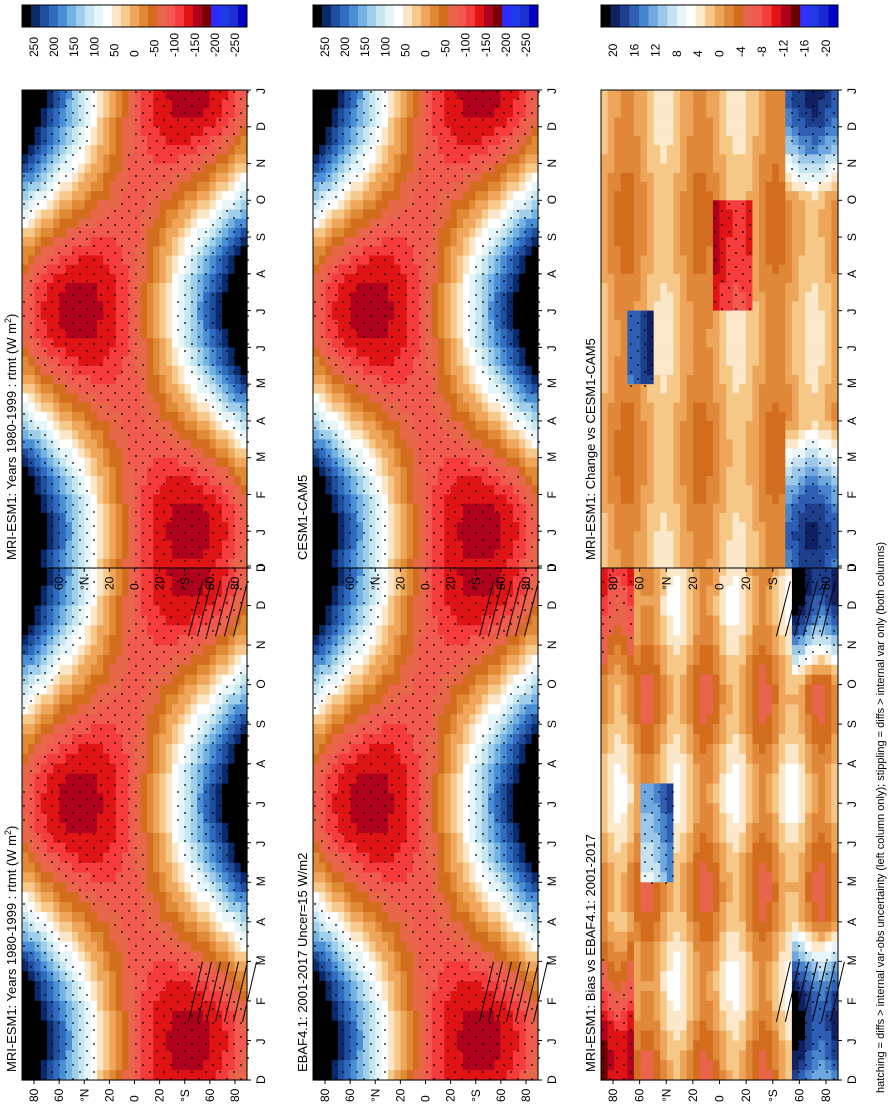 This screenshot has width=895, height=1105. Describe the element at coordinates (109, 1095) in the screenshot. I see `lat-tick-label: 20` at that location.